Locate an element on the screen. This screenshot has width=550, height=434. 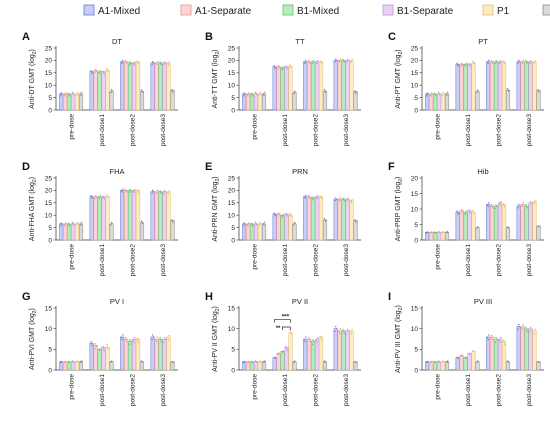
y-tick-label: 15 is located at coordinates (49, 308).